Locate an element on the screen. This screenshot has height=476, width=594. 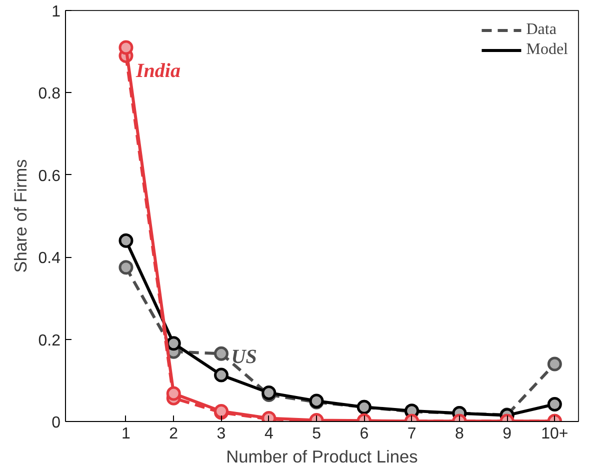
legend-label: Data is located at coordinates (541, 30).